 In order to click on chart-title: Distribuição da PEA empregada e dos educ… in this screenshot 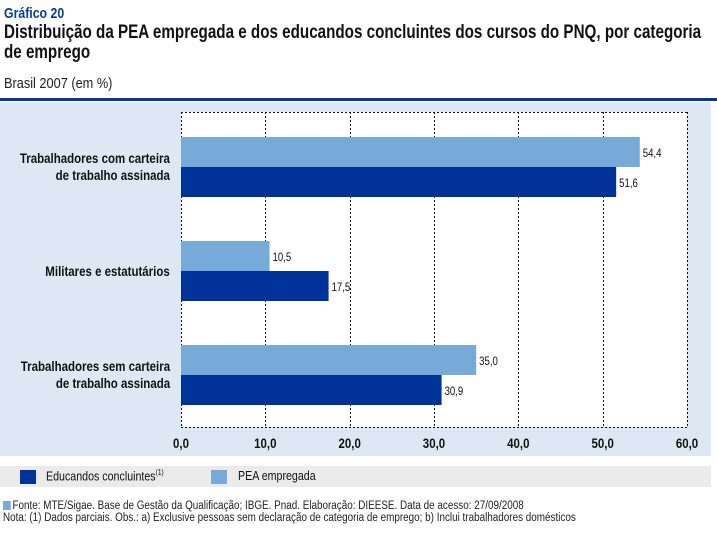, I will do `click(359, 43)`.